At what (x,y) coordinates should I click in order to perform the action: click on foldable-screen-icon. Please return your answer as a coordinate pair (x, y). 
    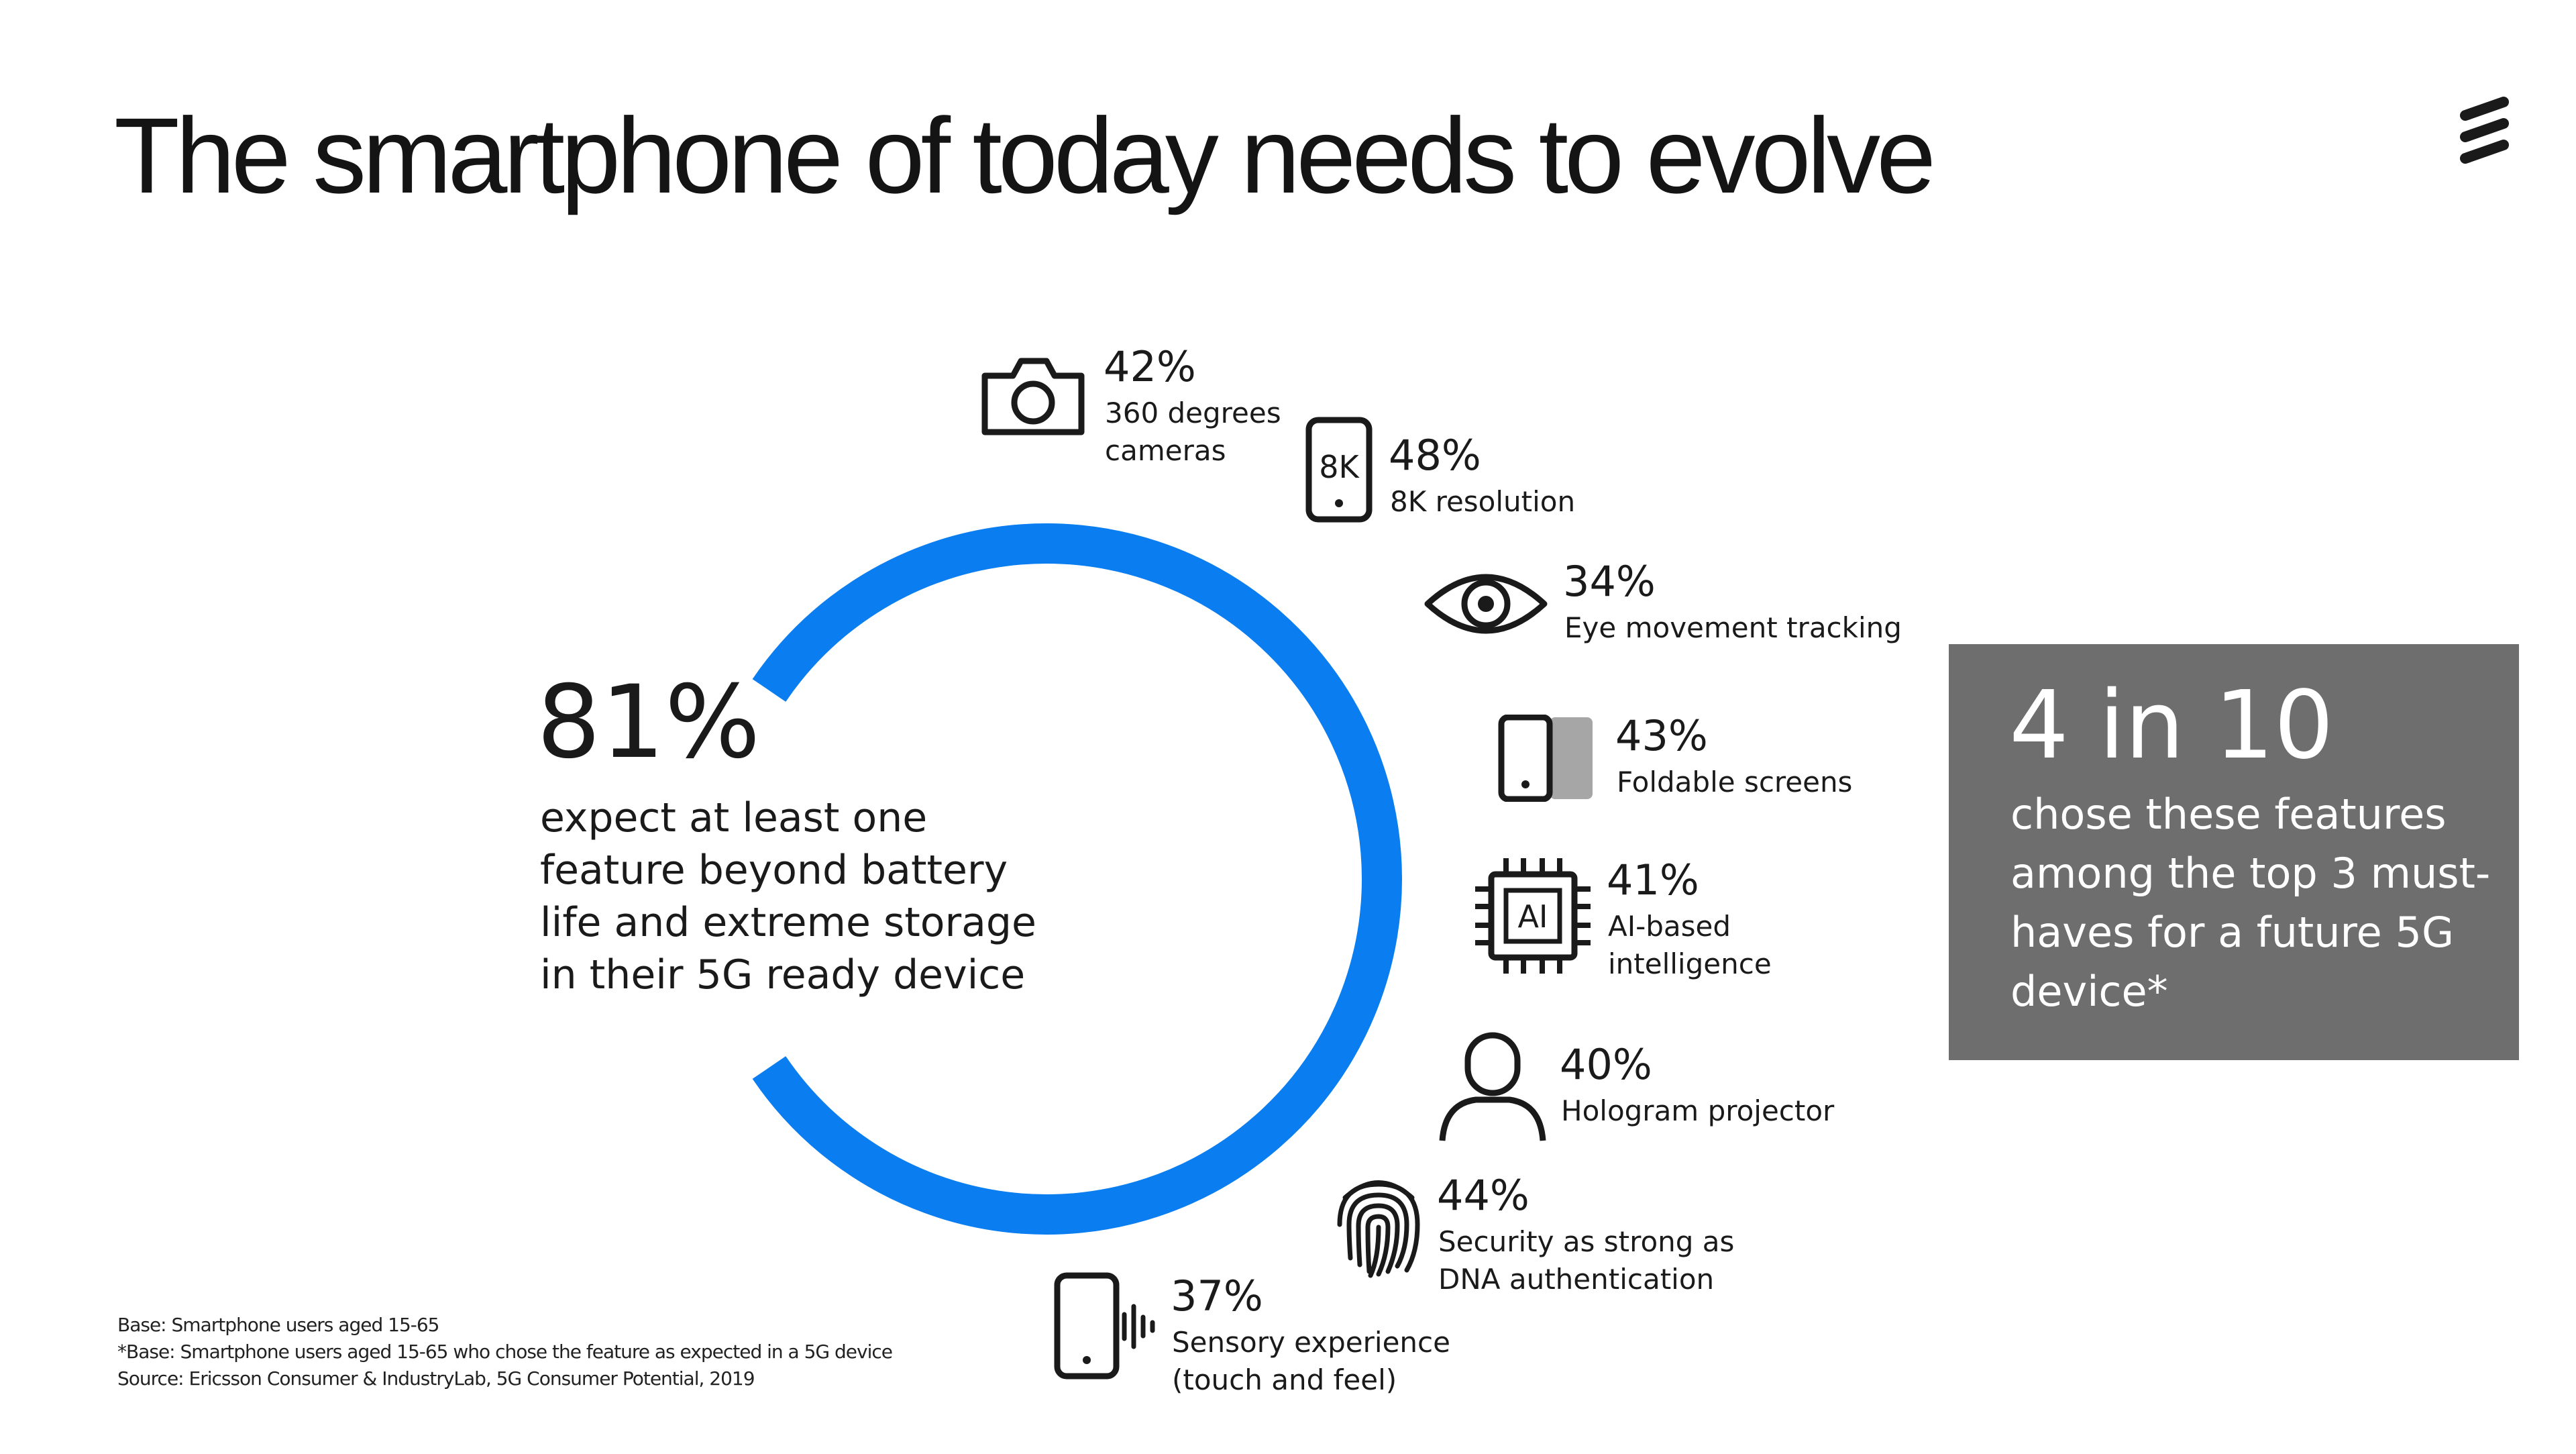
    Looking at the image, I should click on (1545, 759).